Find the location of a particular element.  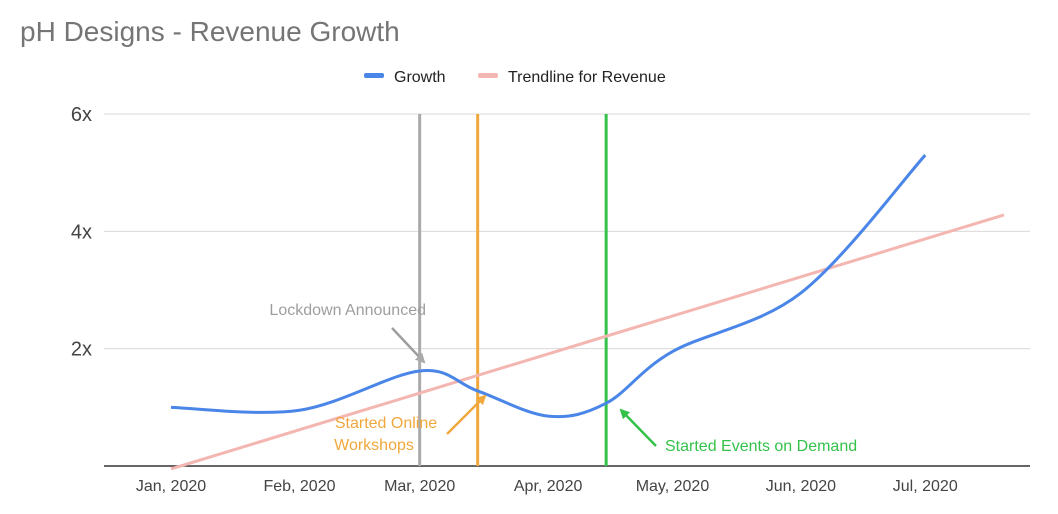

x-tick-label: Jan, 2020 is located at coordinates (171, 486).